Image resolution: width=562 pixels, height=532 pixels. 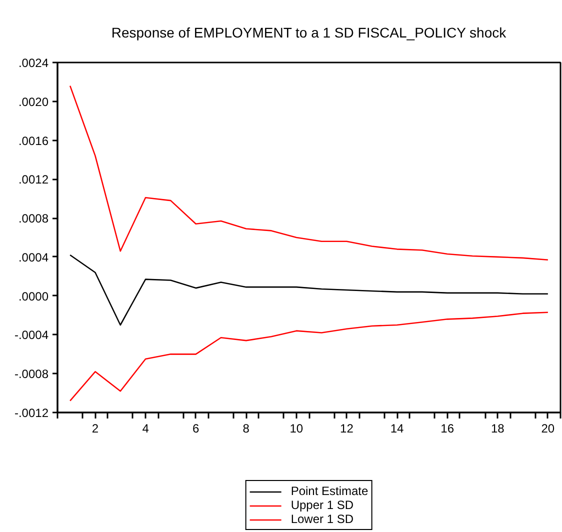 What do you see at coordinates (329, 491) in the screenshot?
I see `legend-label: Point Estimate` at bounding box center [329, 491].